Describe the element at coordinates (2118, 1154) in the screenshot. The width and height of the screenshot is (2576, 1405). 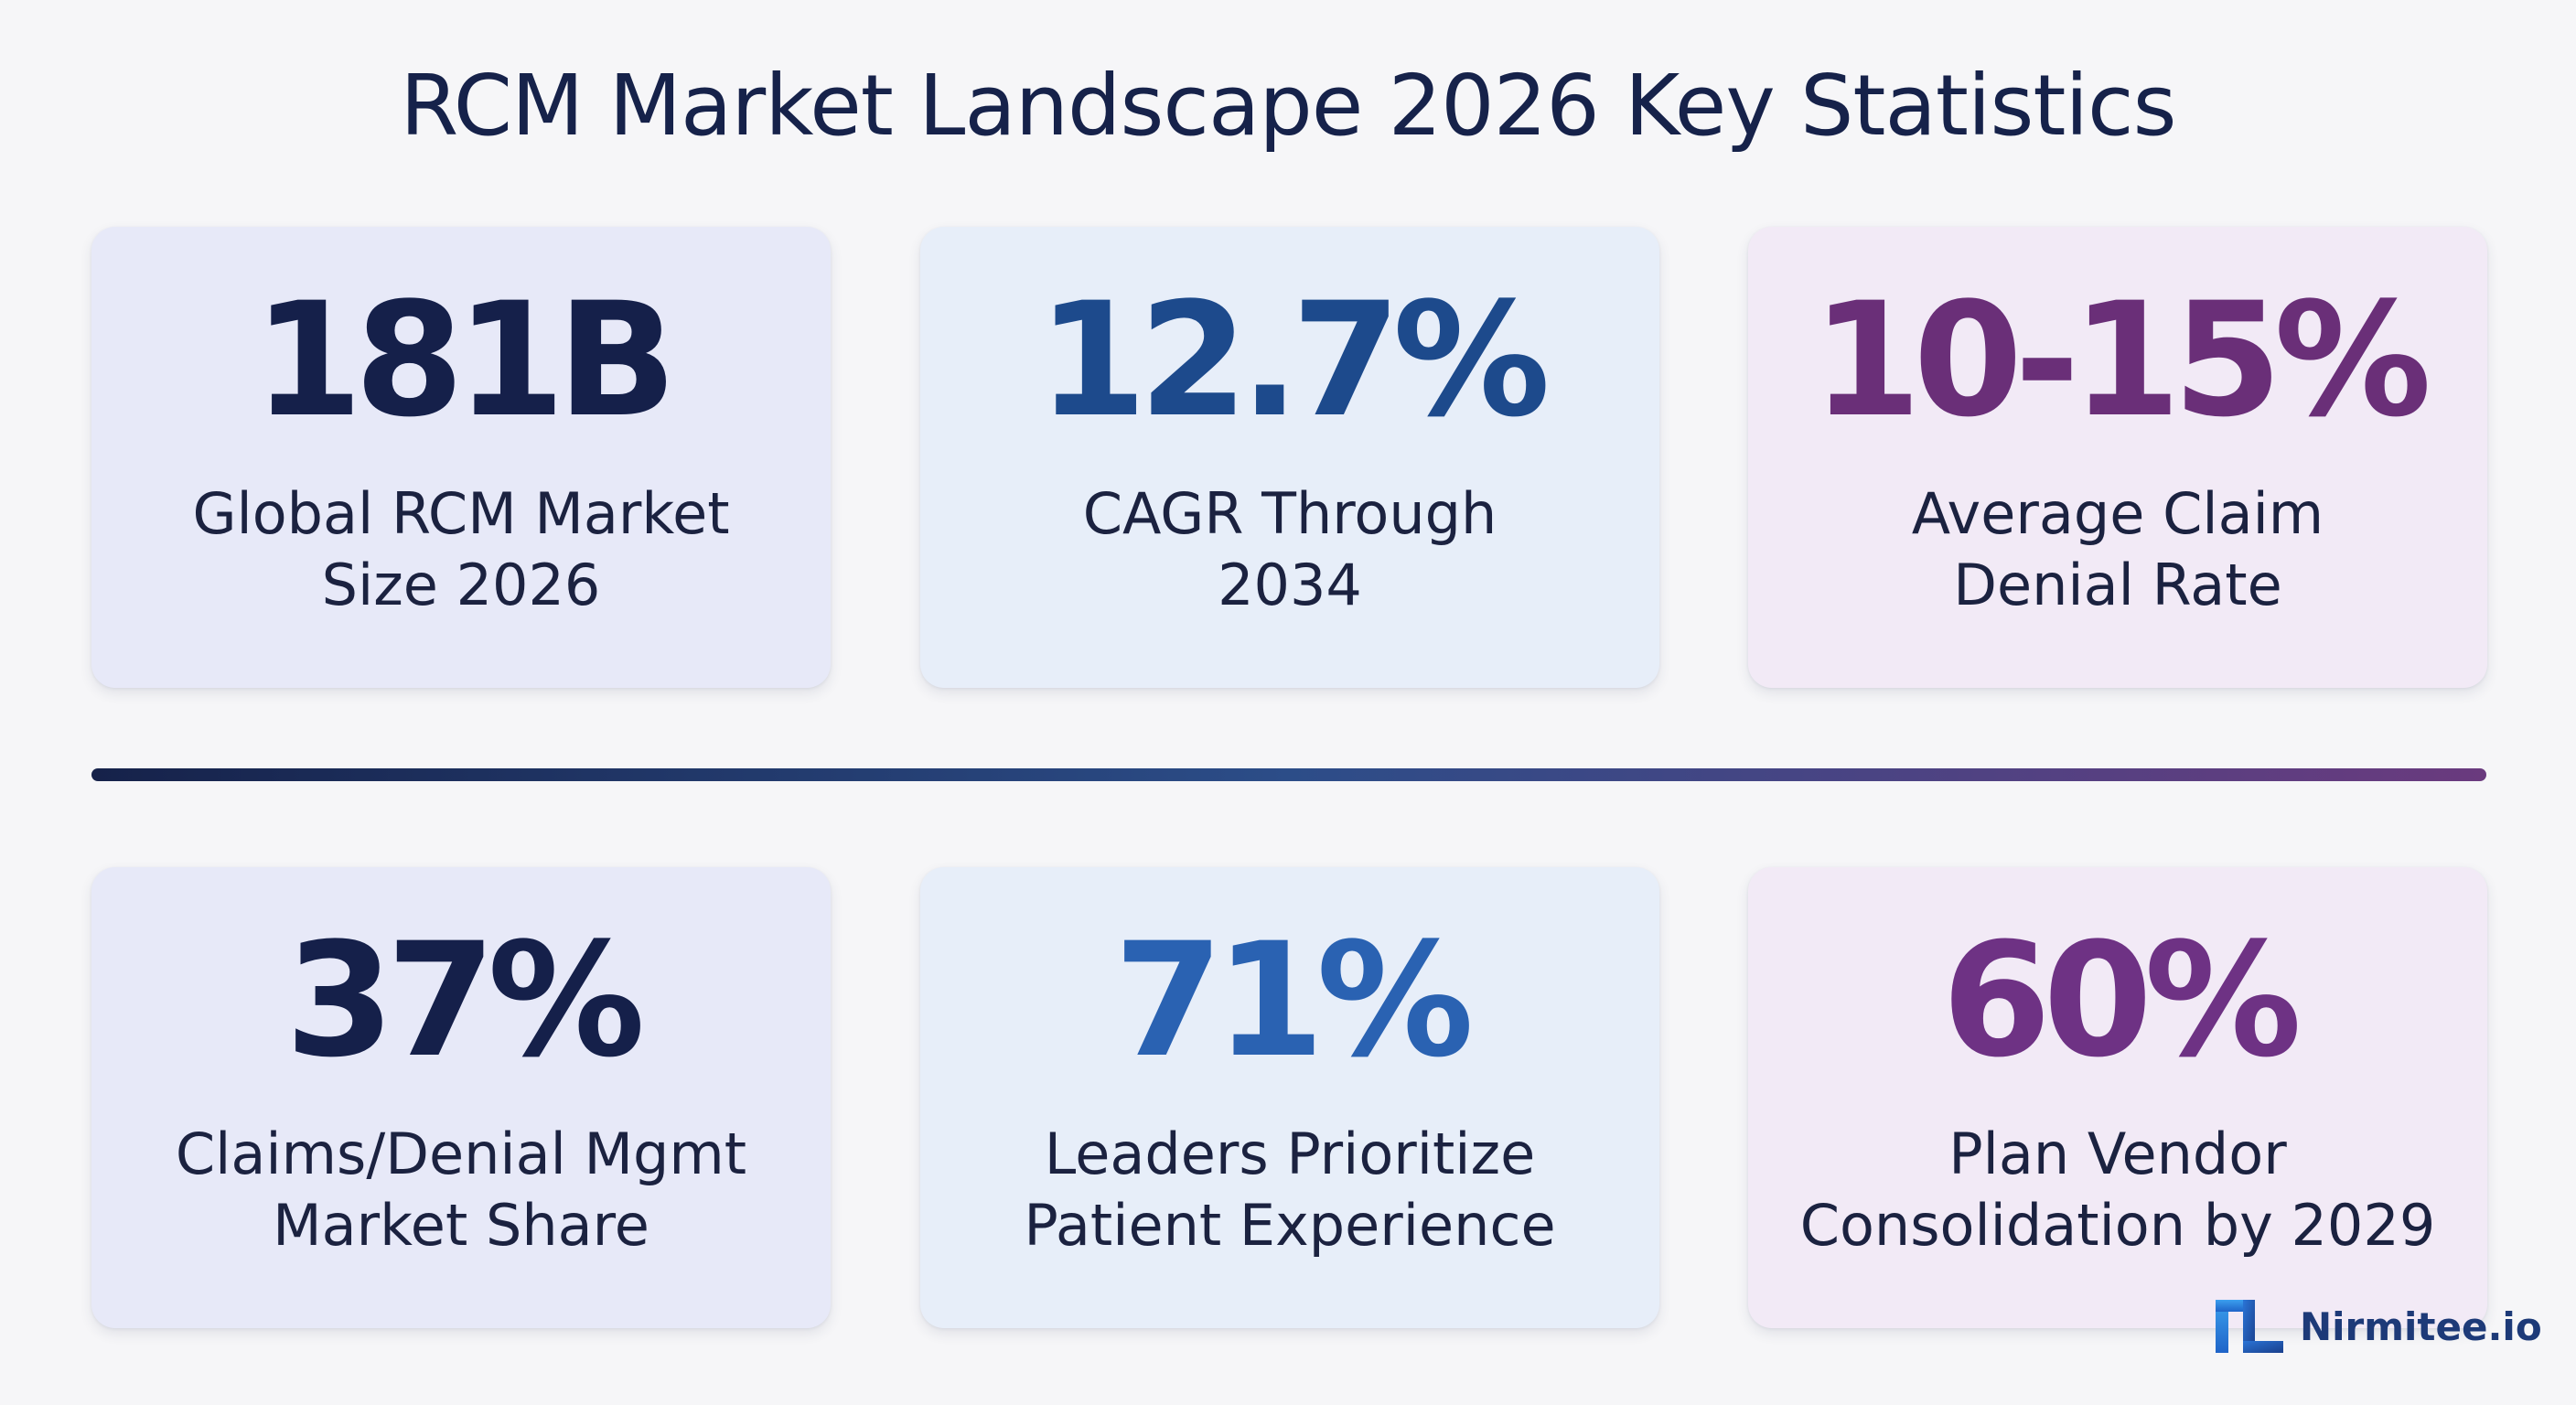
I see `stat-label-line: Plan Vendor` at that location.